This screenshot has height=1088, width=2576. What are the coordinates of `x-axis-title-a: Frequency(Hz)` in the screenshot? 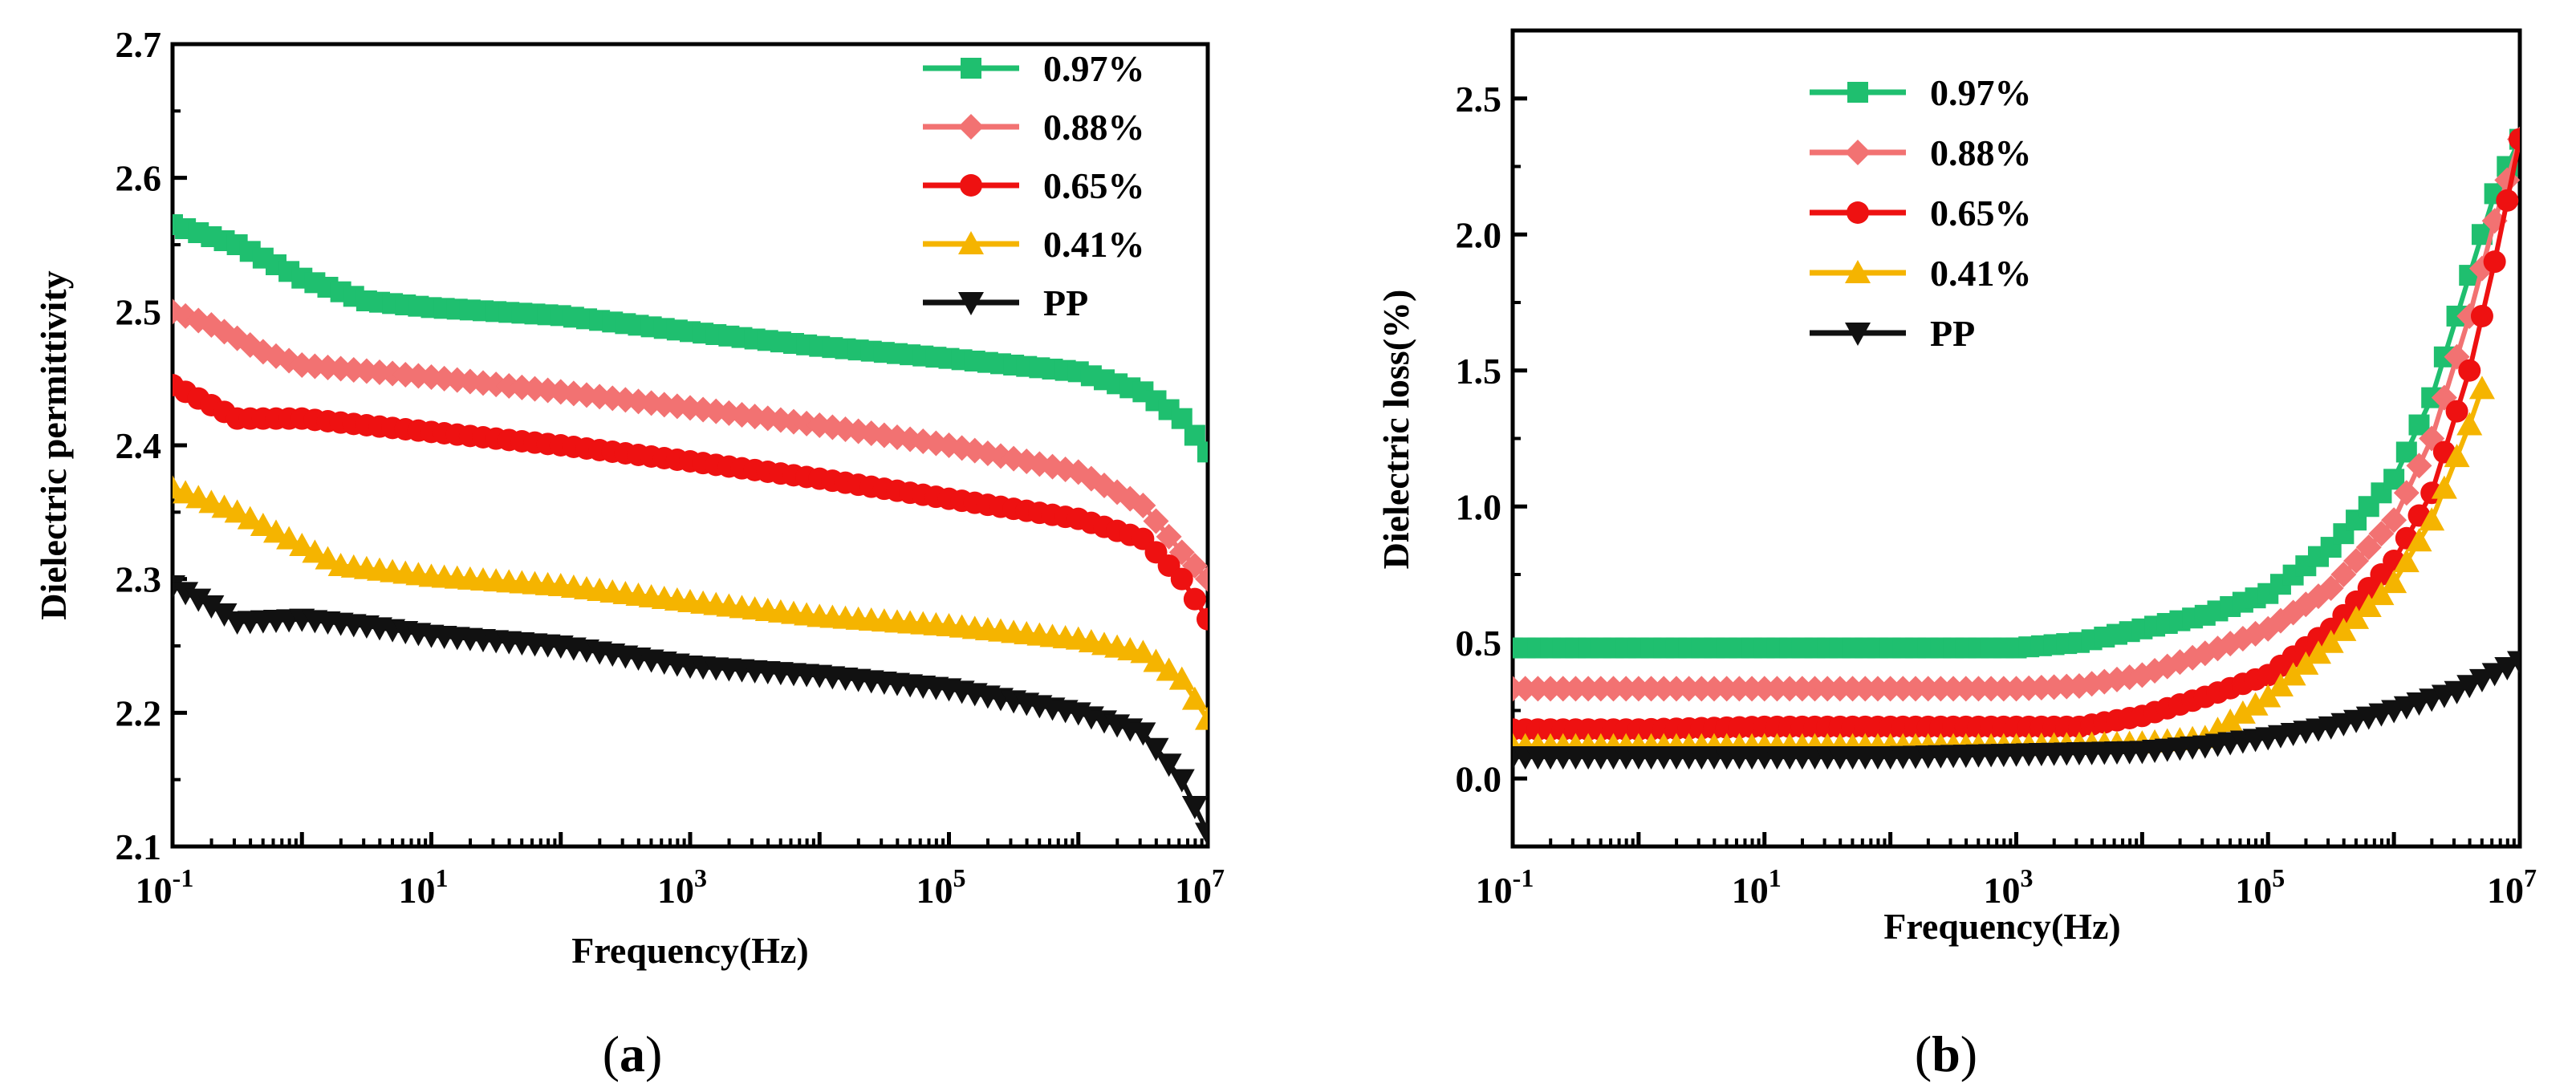 It's located at (690, 950).